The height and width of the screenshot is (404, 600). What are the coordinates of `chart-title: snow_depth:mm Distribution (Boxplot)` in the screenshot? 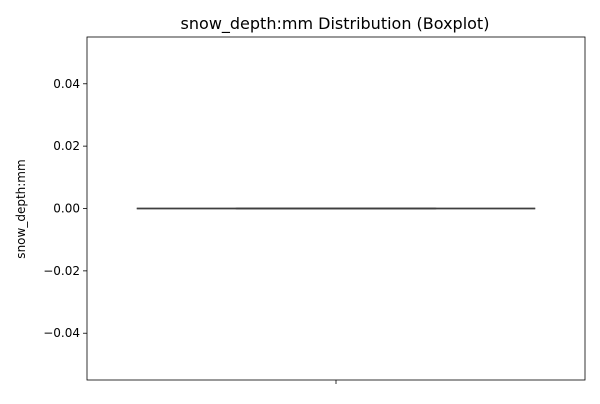 It's located at (335, 24).